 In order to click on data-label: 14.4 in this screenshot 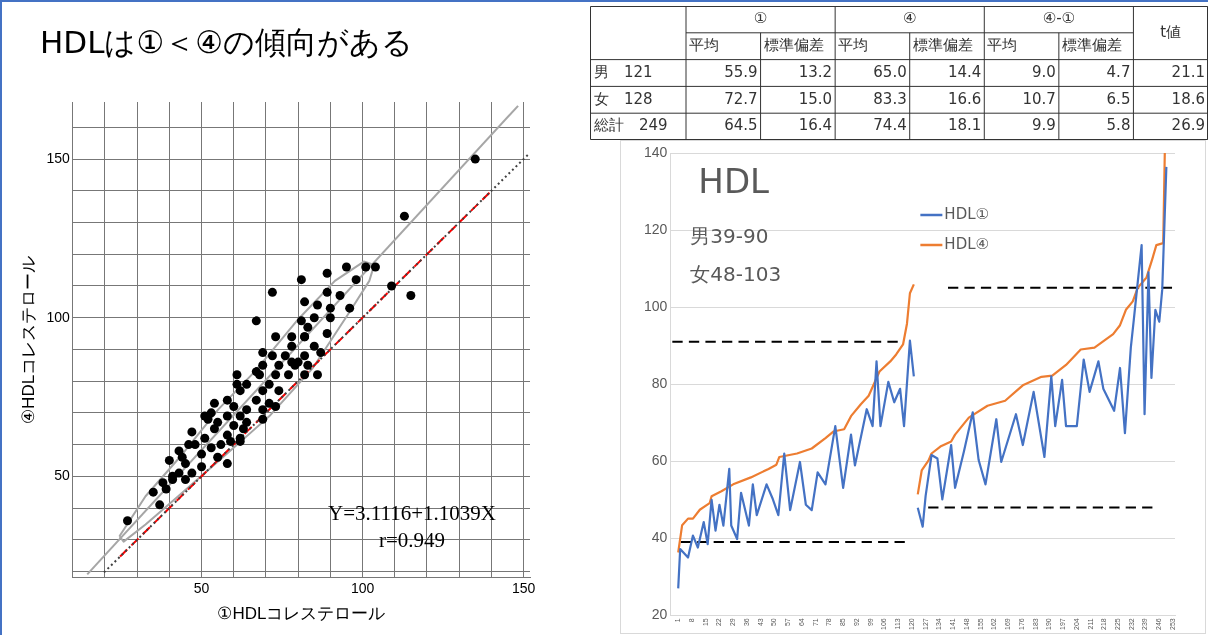, I will do `click(964, 71)`.